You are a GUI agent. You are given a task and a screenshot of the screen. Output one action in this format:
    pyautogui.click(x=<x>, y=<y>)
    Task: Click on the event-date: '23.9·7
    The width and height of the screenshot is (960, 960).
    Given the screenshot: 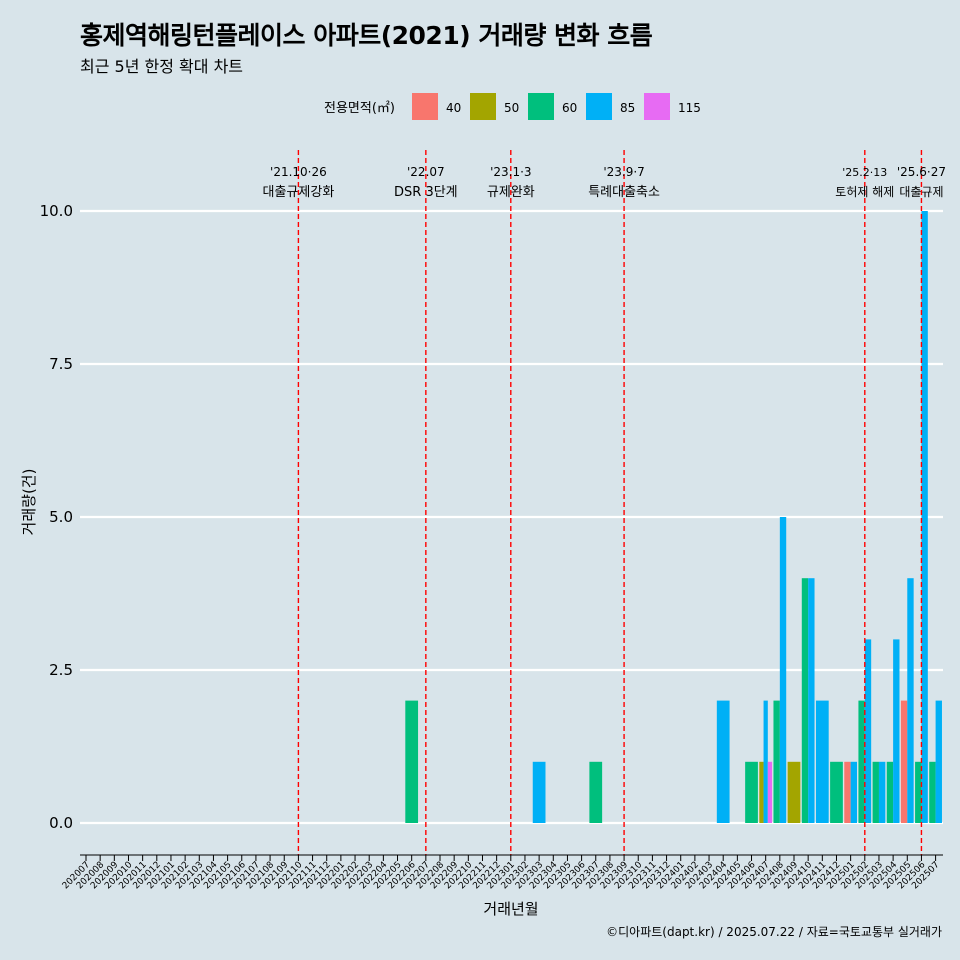 What is the action you would take?
    pyautogui.click(x=623, y=172)
    